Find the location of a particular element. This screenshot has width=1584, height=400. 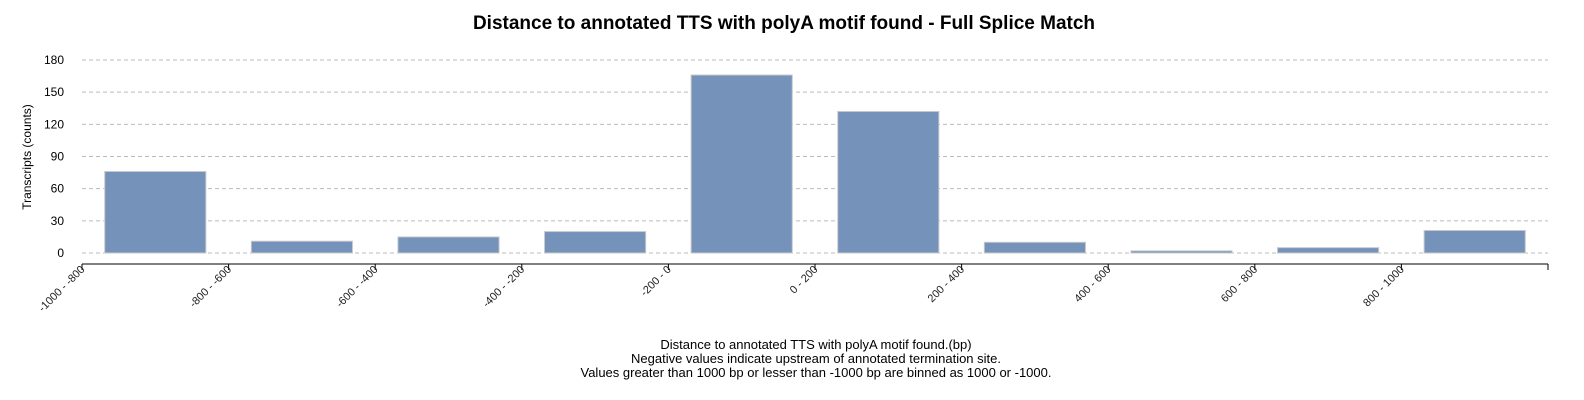

x-tick-label: 400 - 600 is located at coordinates (1092, 284).